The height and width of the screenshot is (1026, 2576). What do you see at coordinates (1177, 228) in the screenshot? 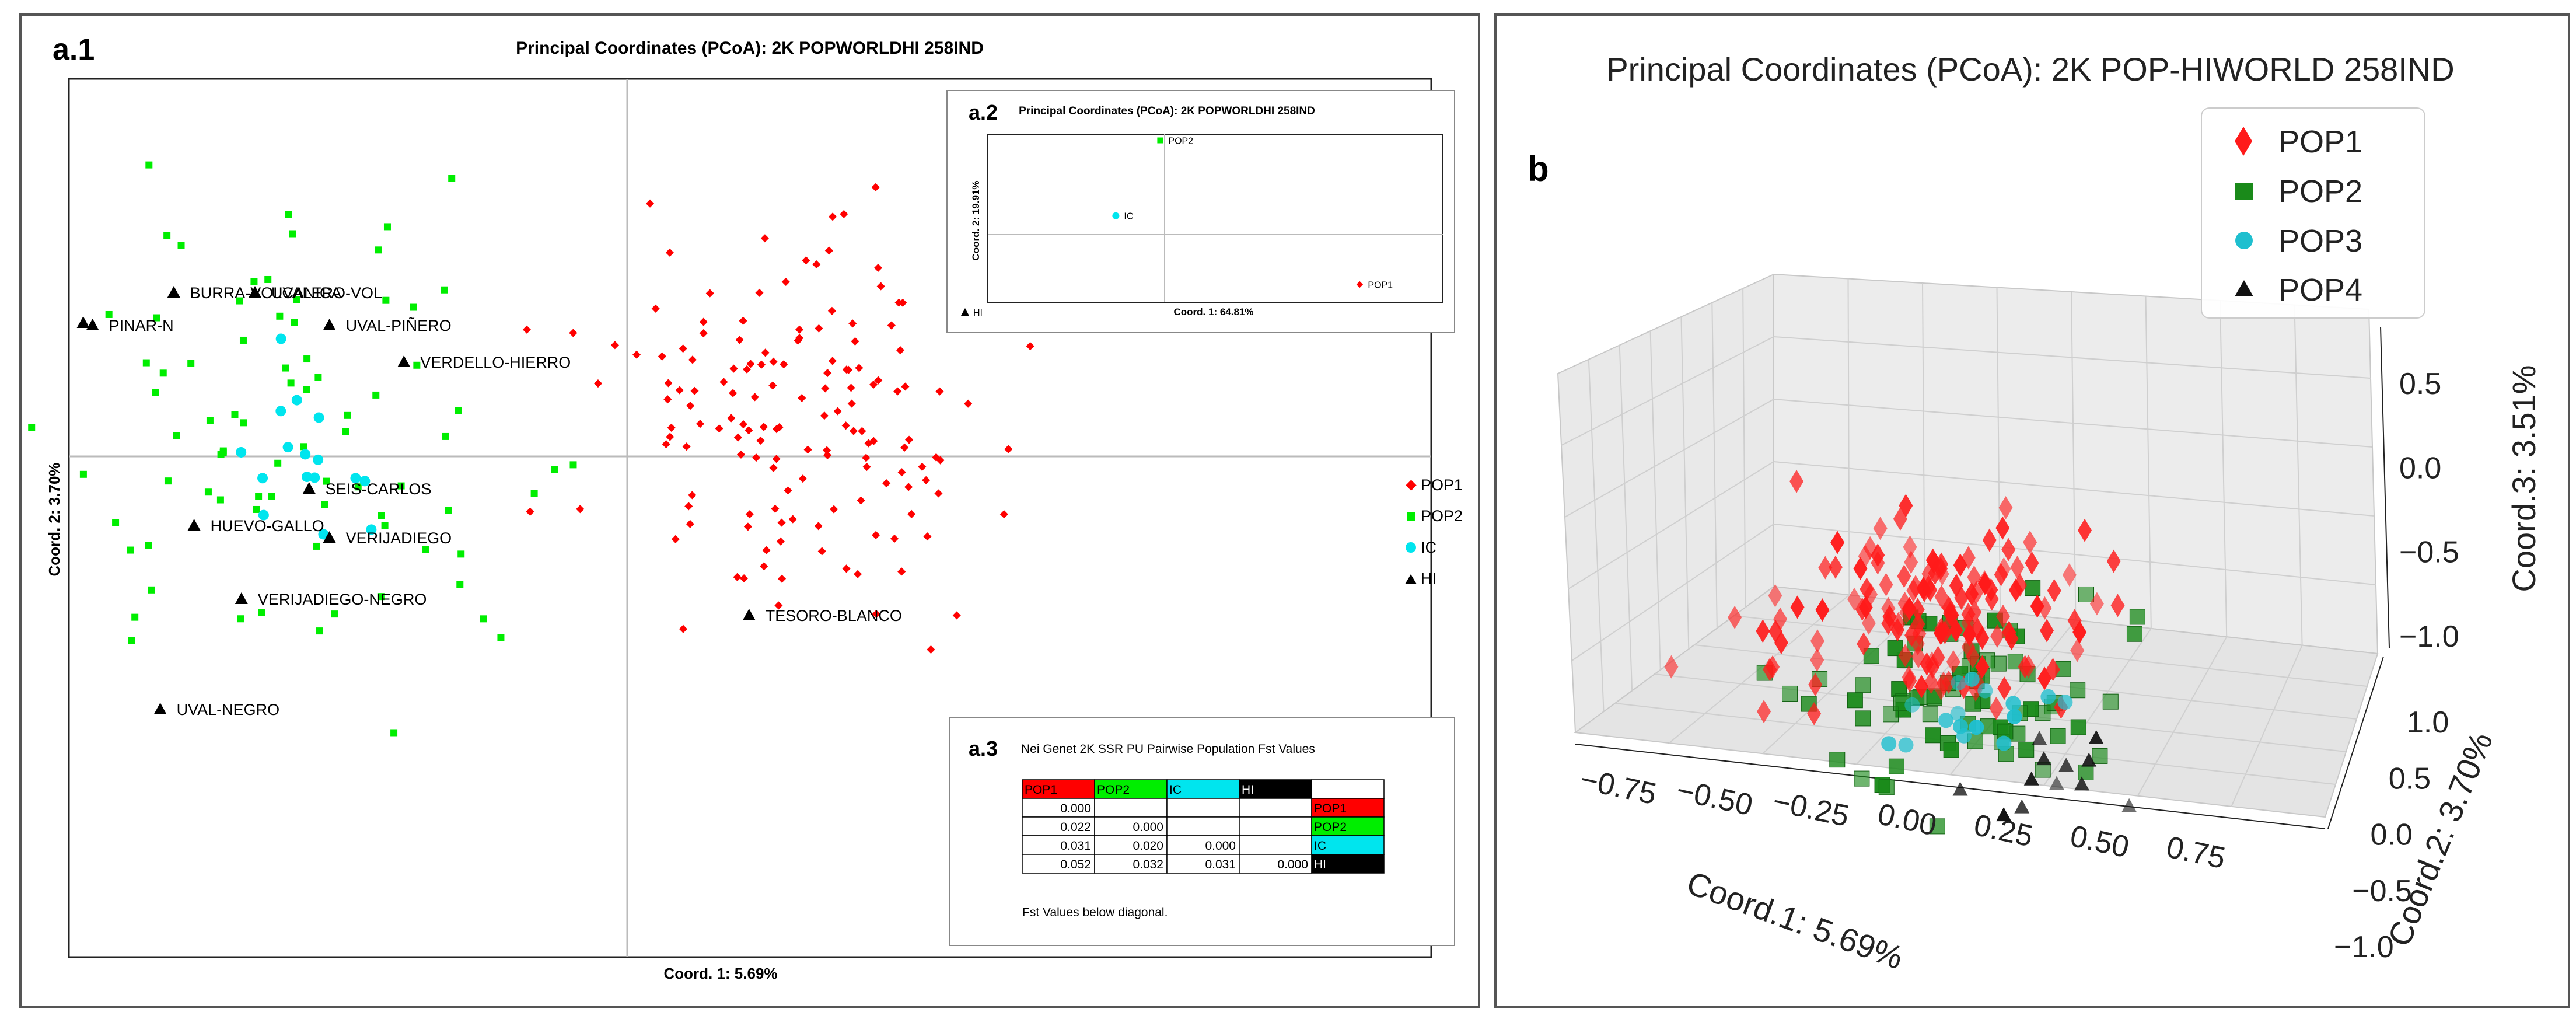
I see `plot-a2-points: POP2 IC POP1 HI` at bounding box center [1177, 228].